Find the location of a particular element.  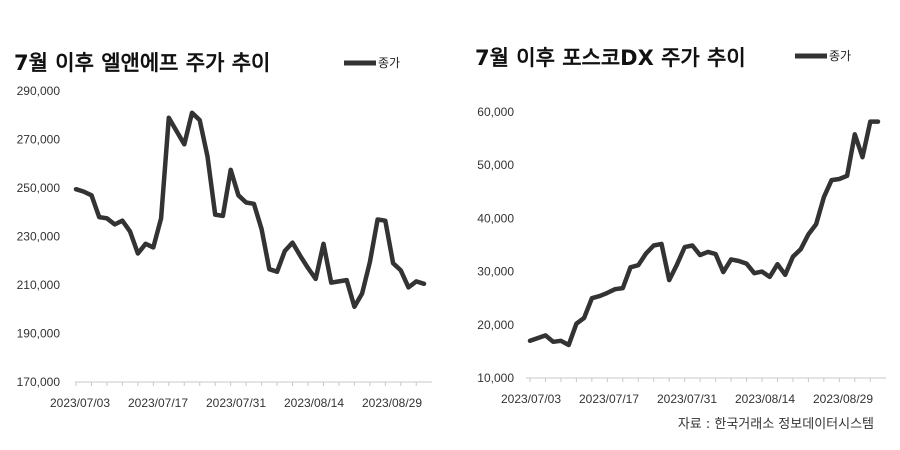

right-y-tick-label: 10,000 is located at coordinates (495, 378).